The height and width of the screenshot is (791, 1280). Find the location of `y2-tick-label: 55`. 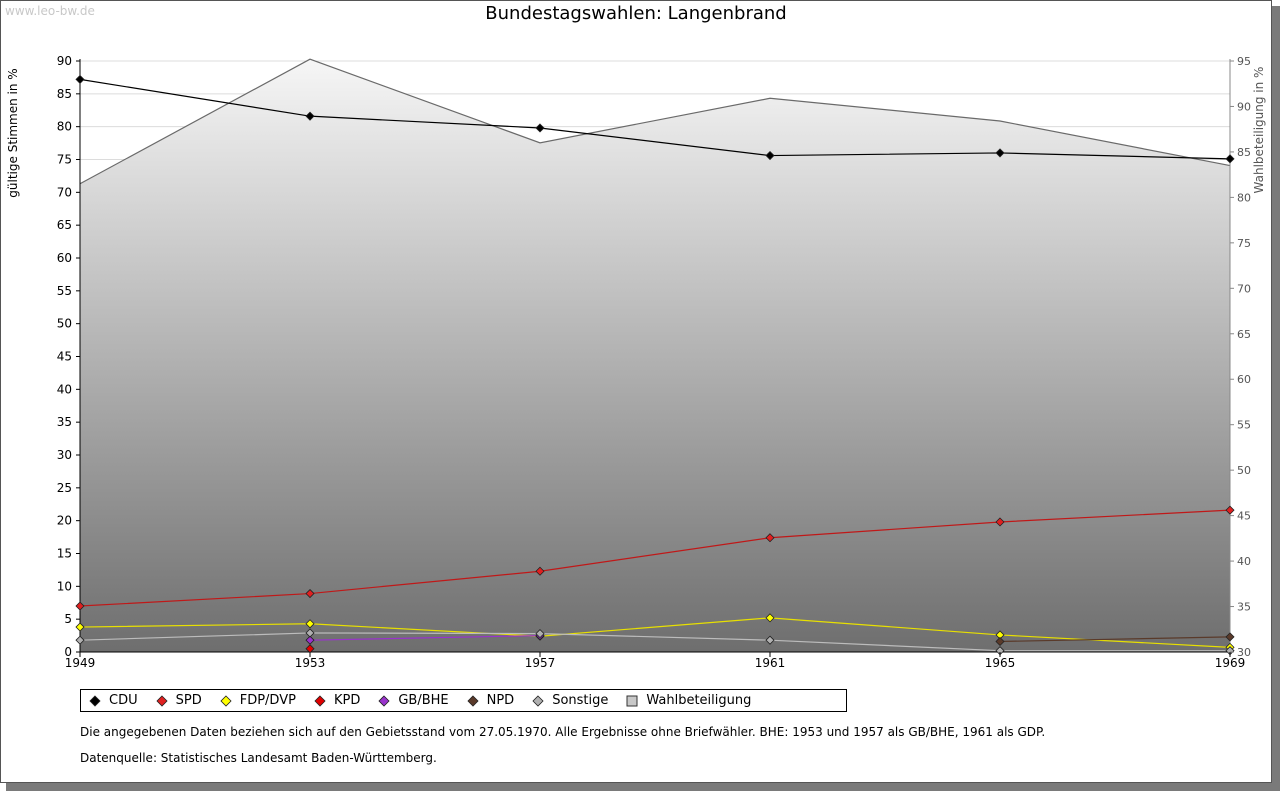

y2-tick-label: 55 is located at coordinates (1244, 425).